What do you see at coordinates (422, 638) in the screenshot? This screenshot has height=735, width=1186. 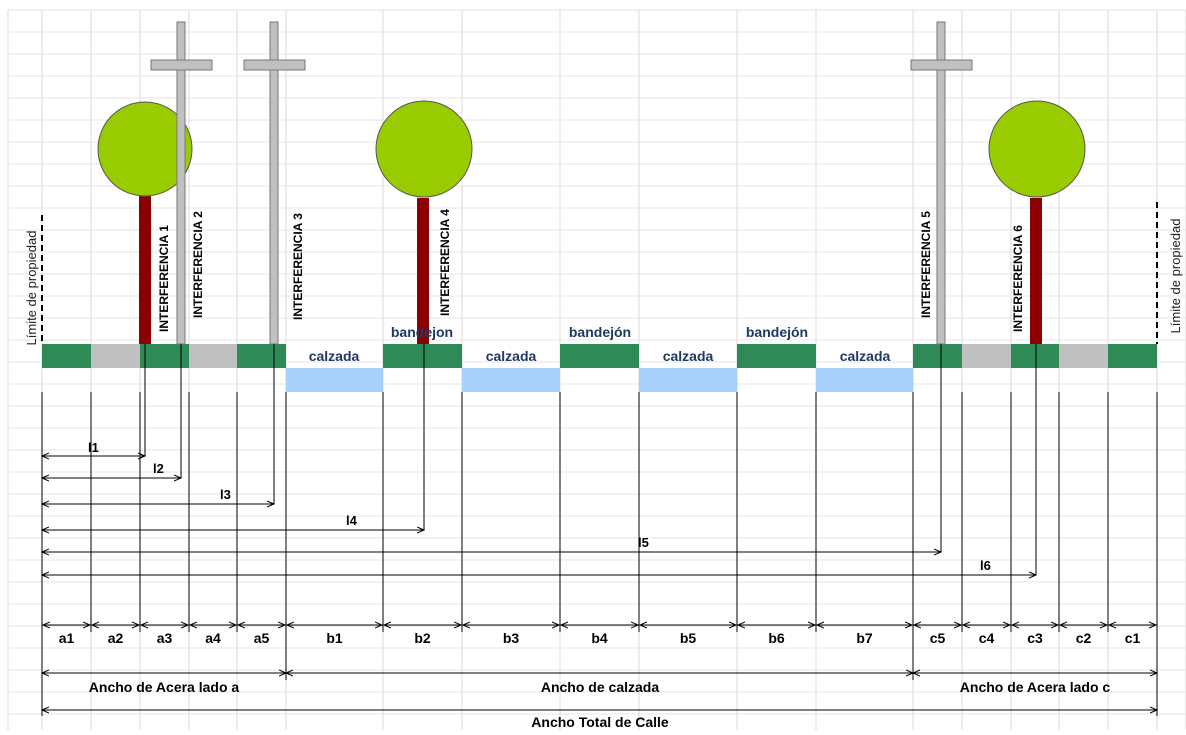 I see `segment-label-b2: b2` at bounding box center [422, 638].